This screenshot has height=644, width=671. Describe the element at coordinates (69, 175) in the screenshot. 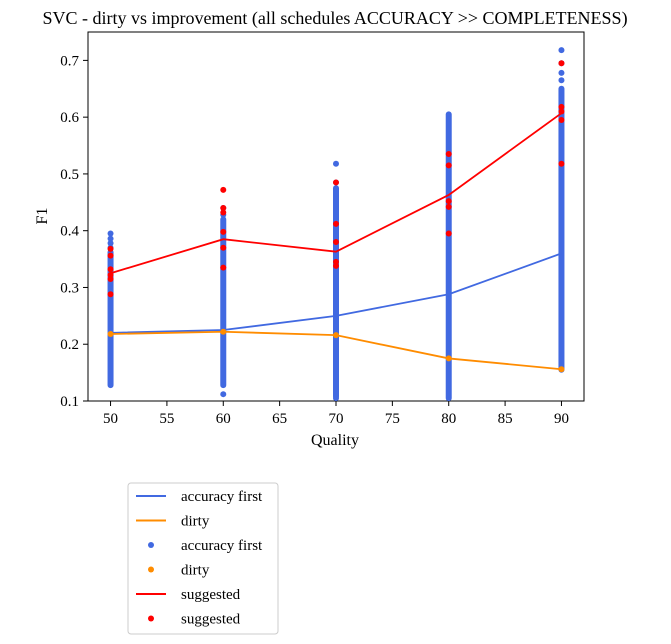

I see `y-tick-label: 0.5` at that location.